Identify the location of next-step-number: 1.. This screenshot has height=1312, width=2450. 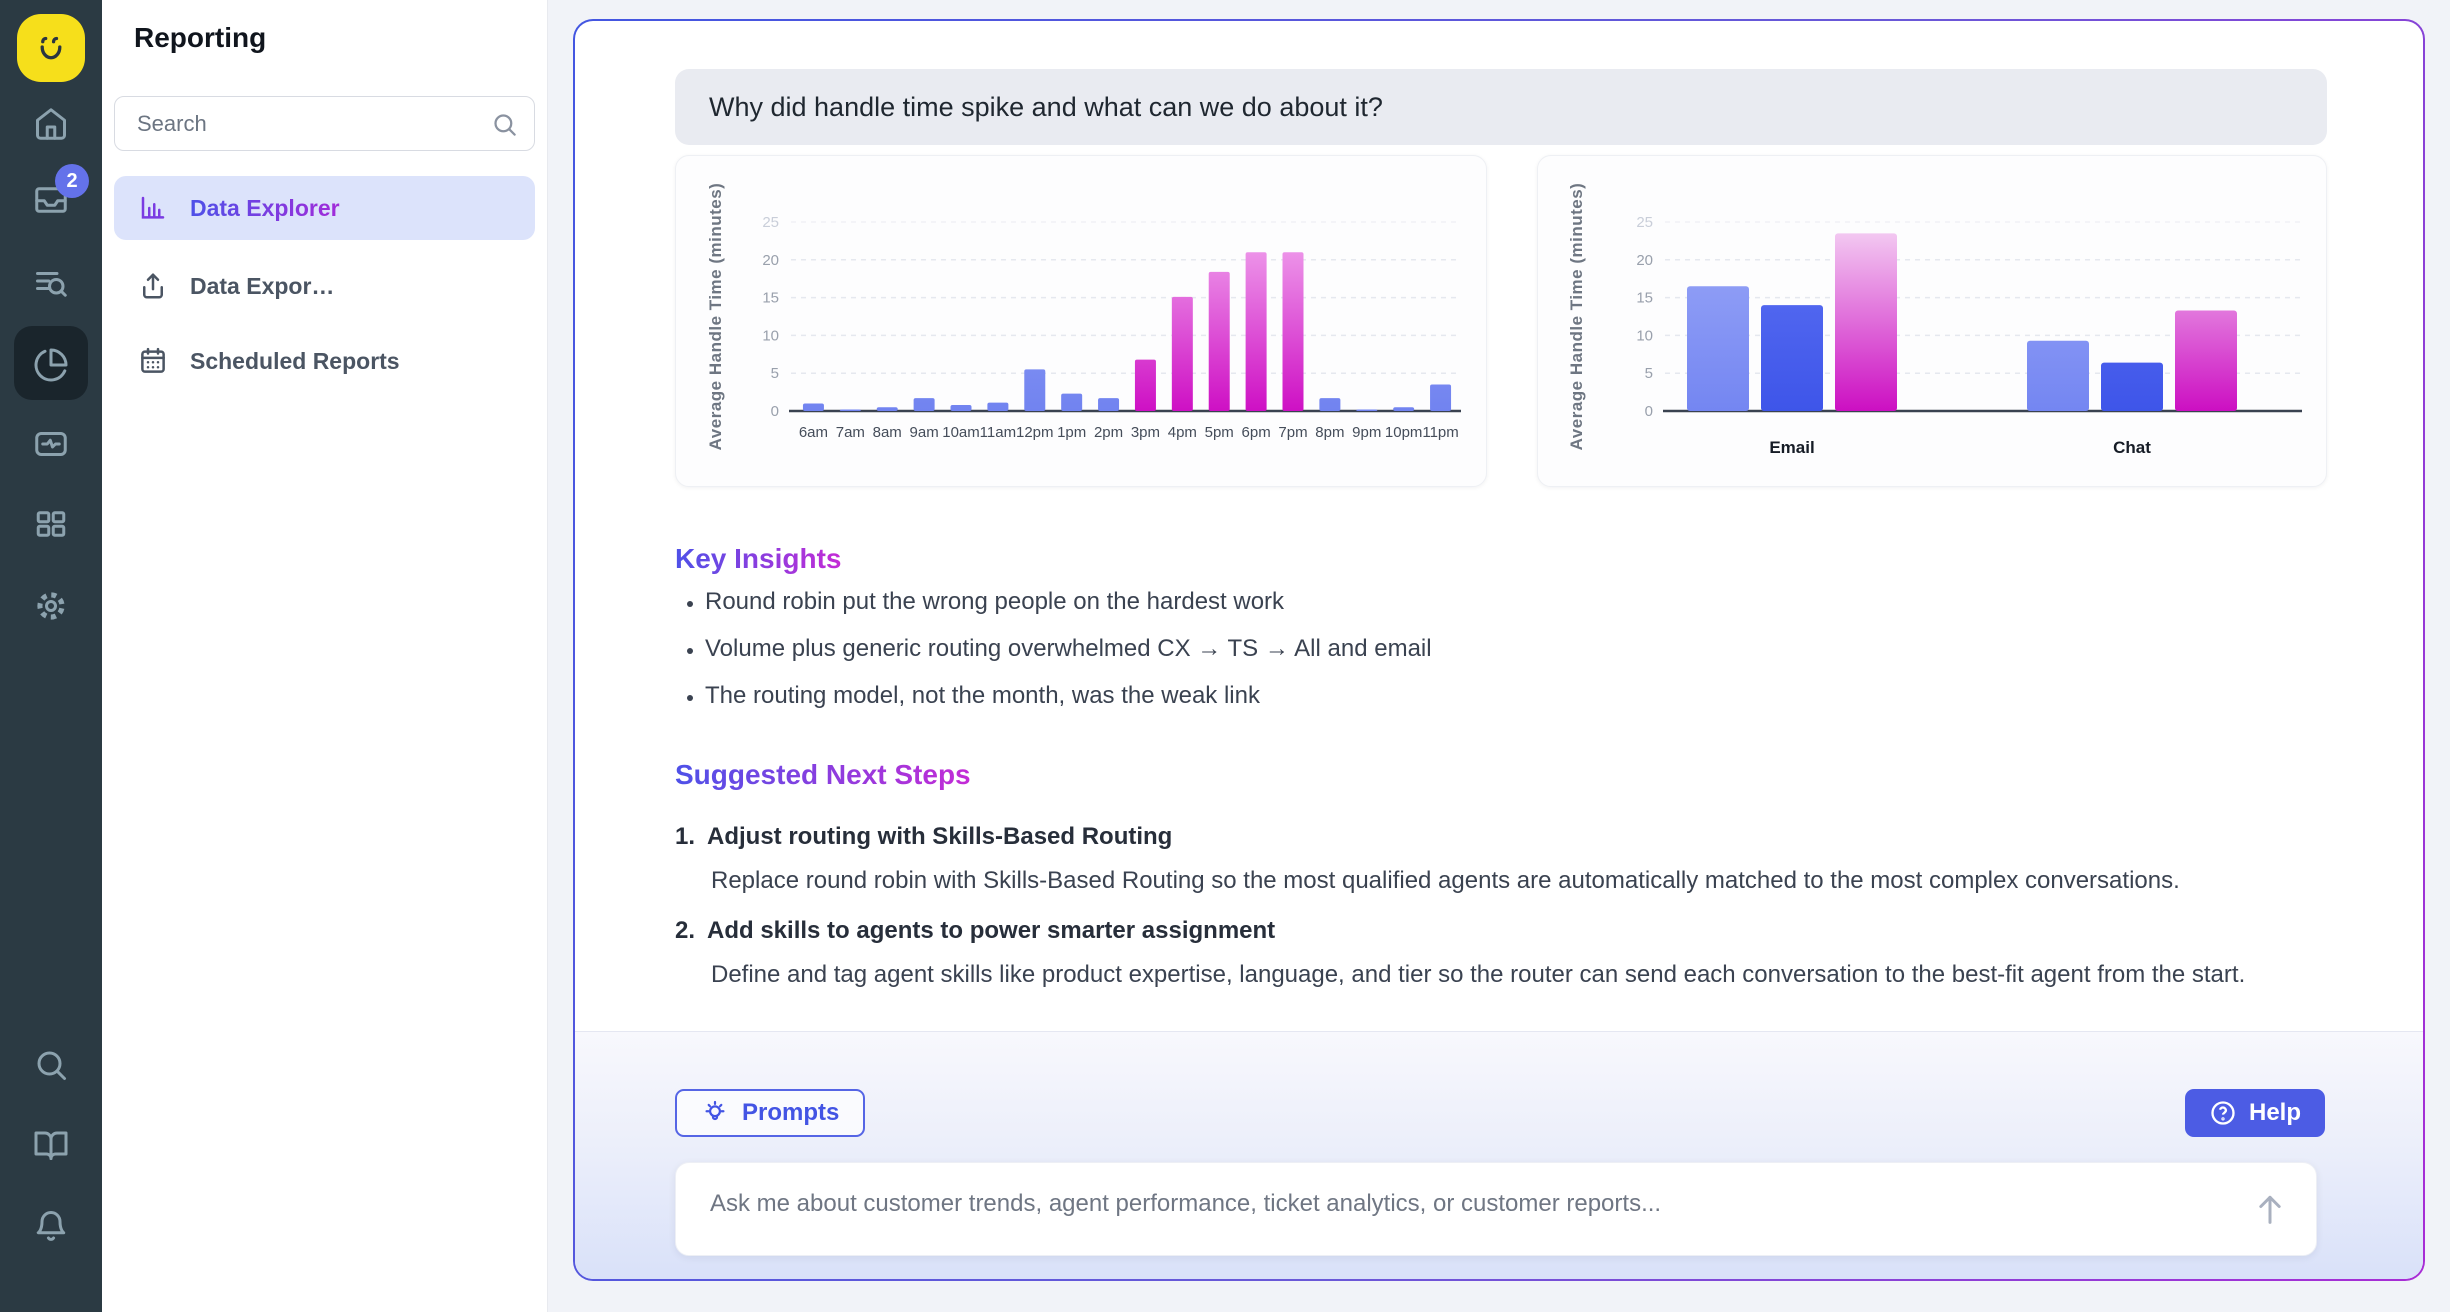
(685, 836).